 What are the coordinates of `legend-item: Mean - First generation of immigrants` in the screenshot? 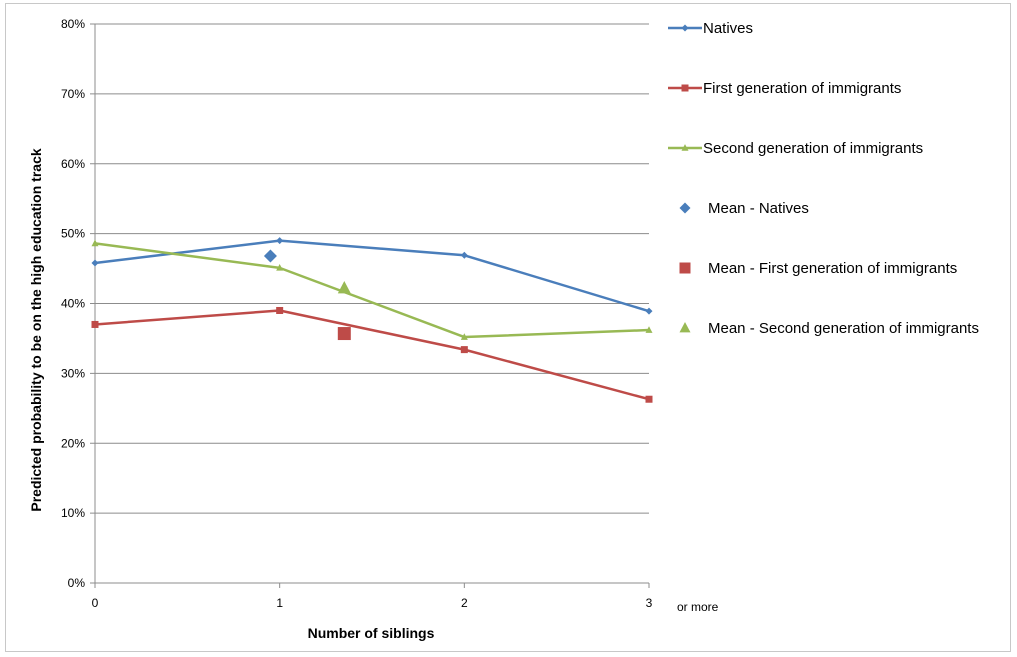 It's located at (818, 268).